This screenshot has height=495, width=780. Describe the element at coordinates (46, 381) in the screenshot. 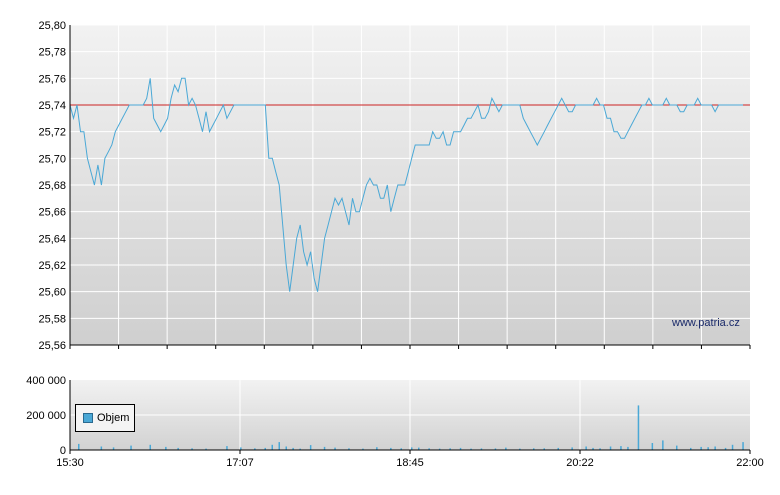

I see `volume-tick-label: 400 000` at that location.